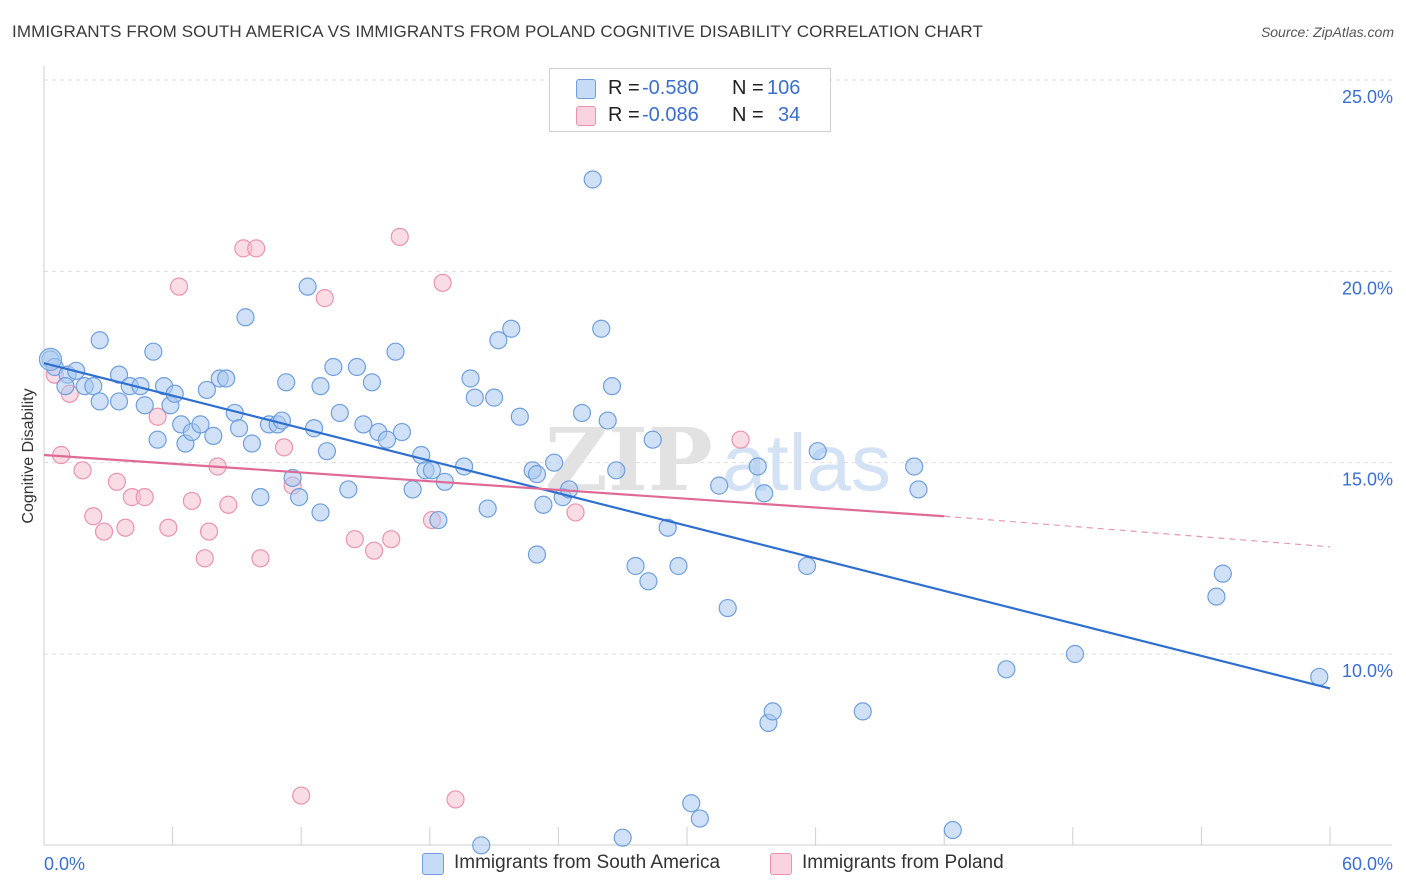  I want to click on watermark-atlas: atlas, so click(806, 462).